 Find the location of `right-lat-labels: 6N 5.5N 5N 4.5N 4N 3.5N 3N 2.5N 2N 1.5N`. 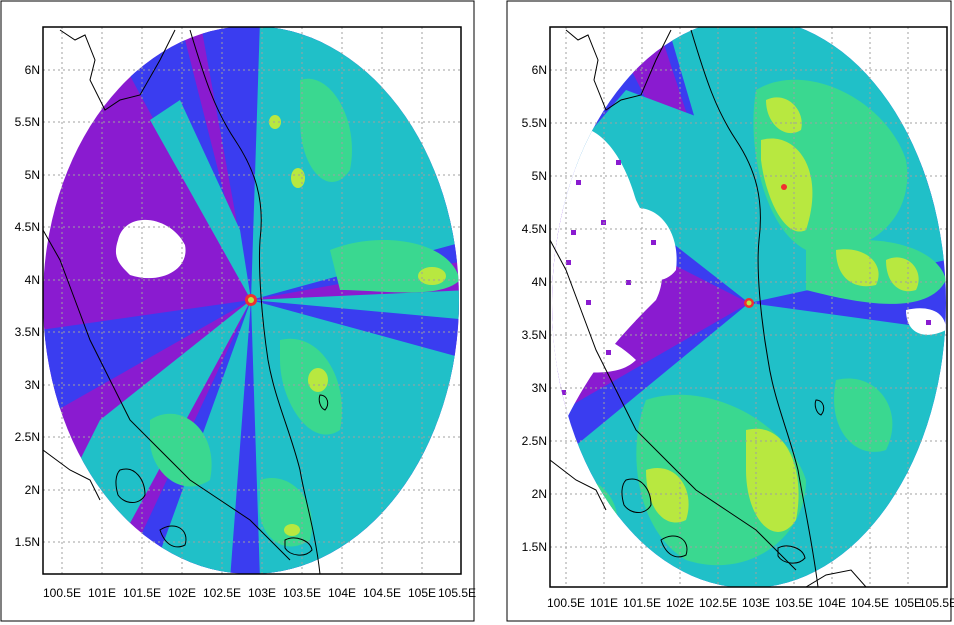

right-lat-labels: 6N 5.5N 5N 4.5N 4N 3.5N 3N 2.5N 2N 1.5N is located at coordinates (534, 308).